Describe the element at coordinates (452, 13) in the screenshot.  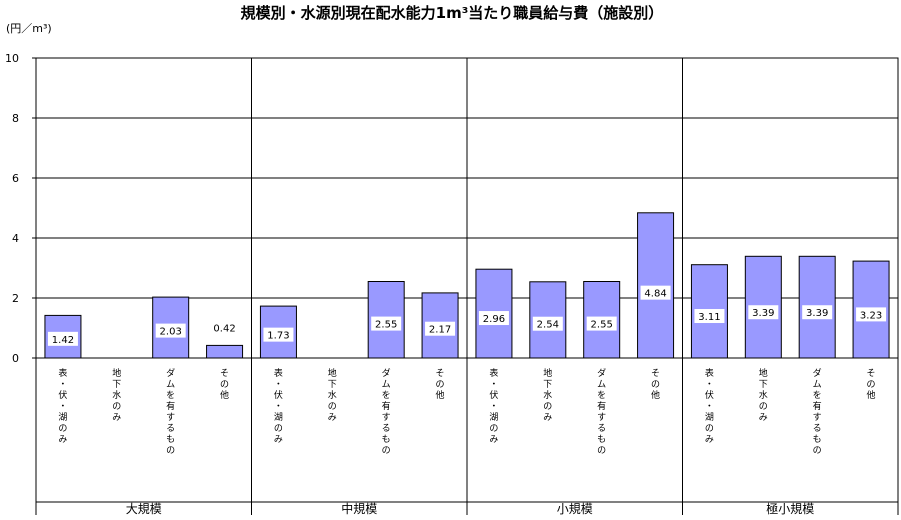
I see `chart-title: 規模別・水源別現在配水能力1m³当たり職員給与費（施設別）` at that location.